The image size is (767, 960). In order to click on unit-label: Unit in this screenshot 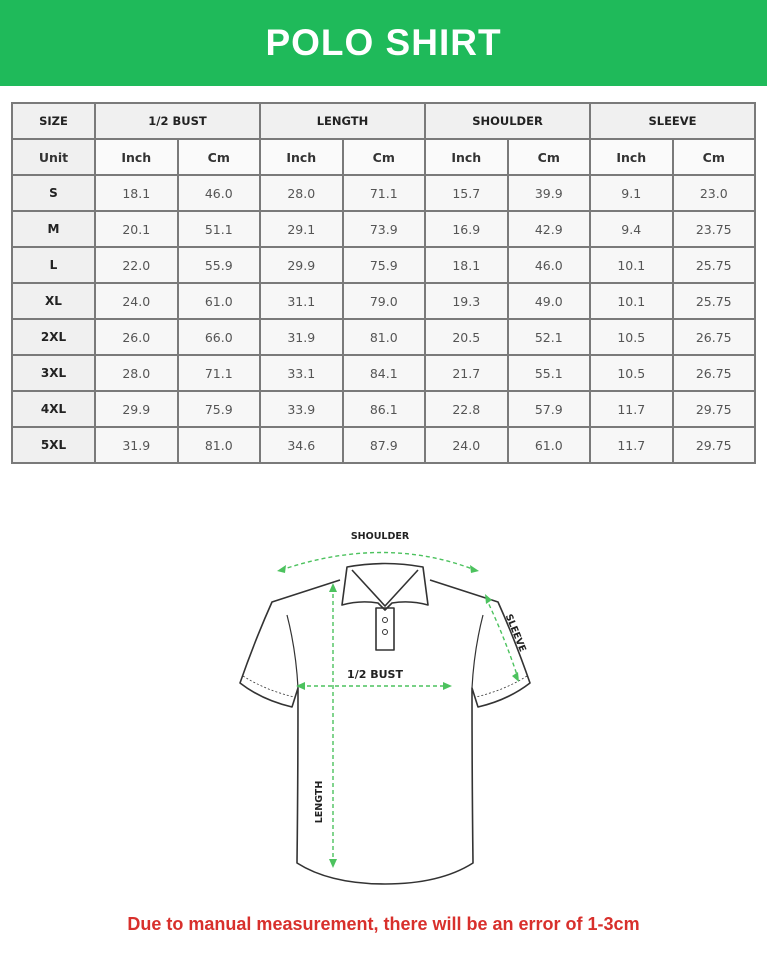, I will do `click(53, 157)`.